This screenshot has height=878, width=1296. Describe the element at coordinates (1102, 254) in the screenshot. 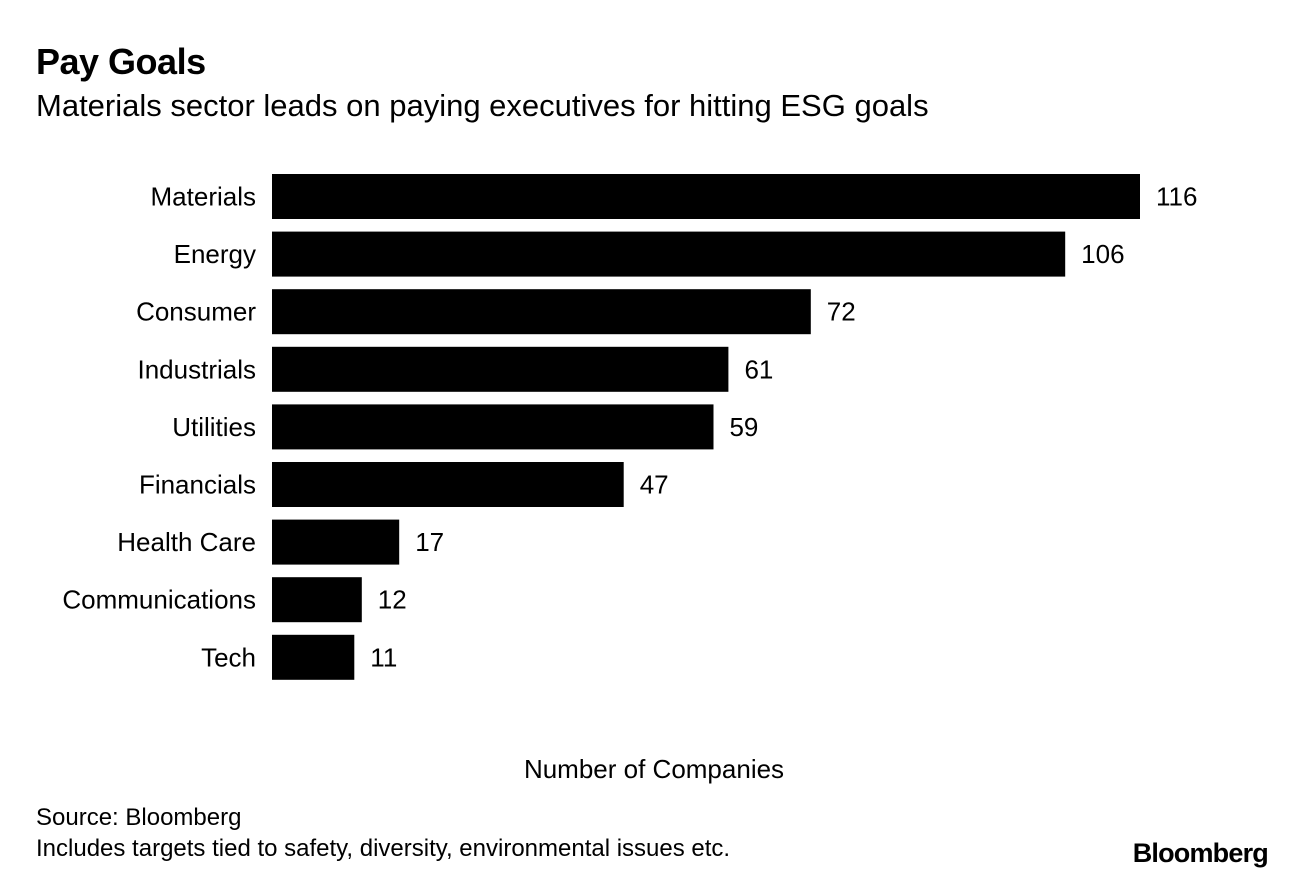

I see `value-label-energy: 106` at that location.